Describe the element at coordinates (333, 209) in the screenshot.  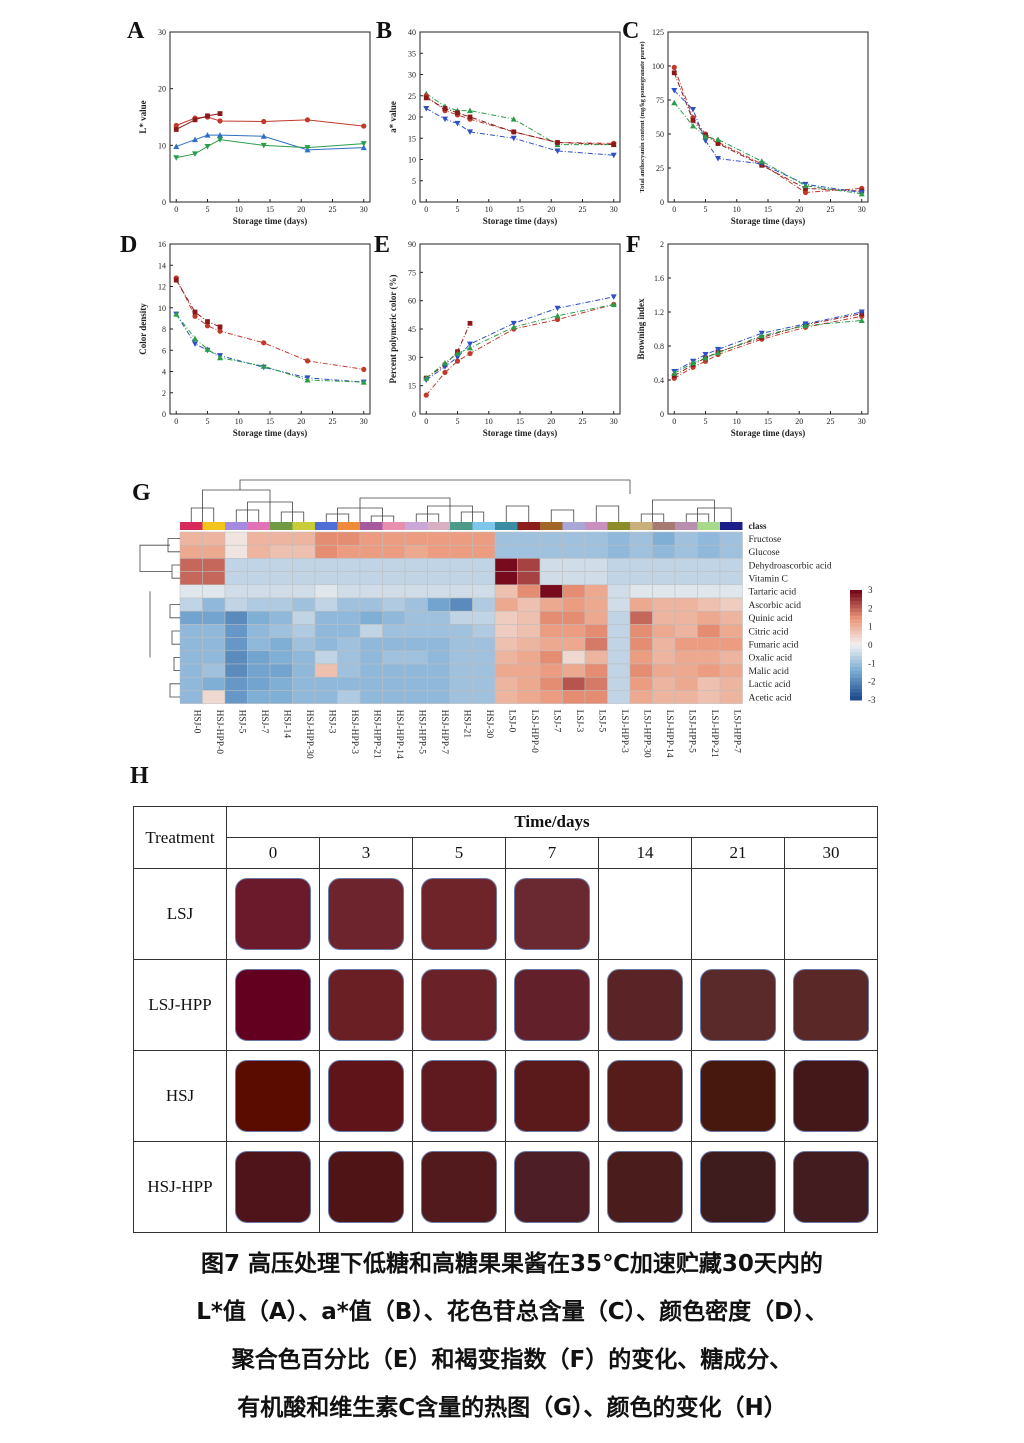
I see `x-tick-label: 25` at that location.